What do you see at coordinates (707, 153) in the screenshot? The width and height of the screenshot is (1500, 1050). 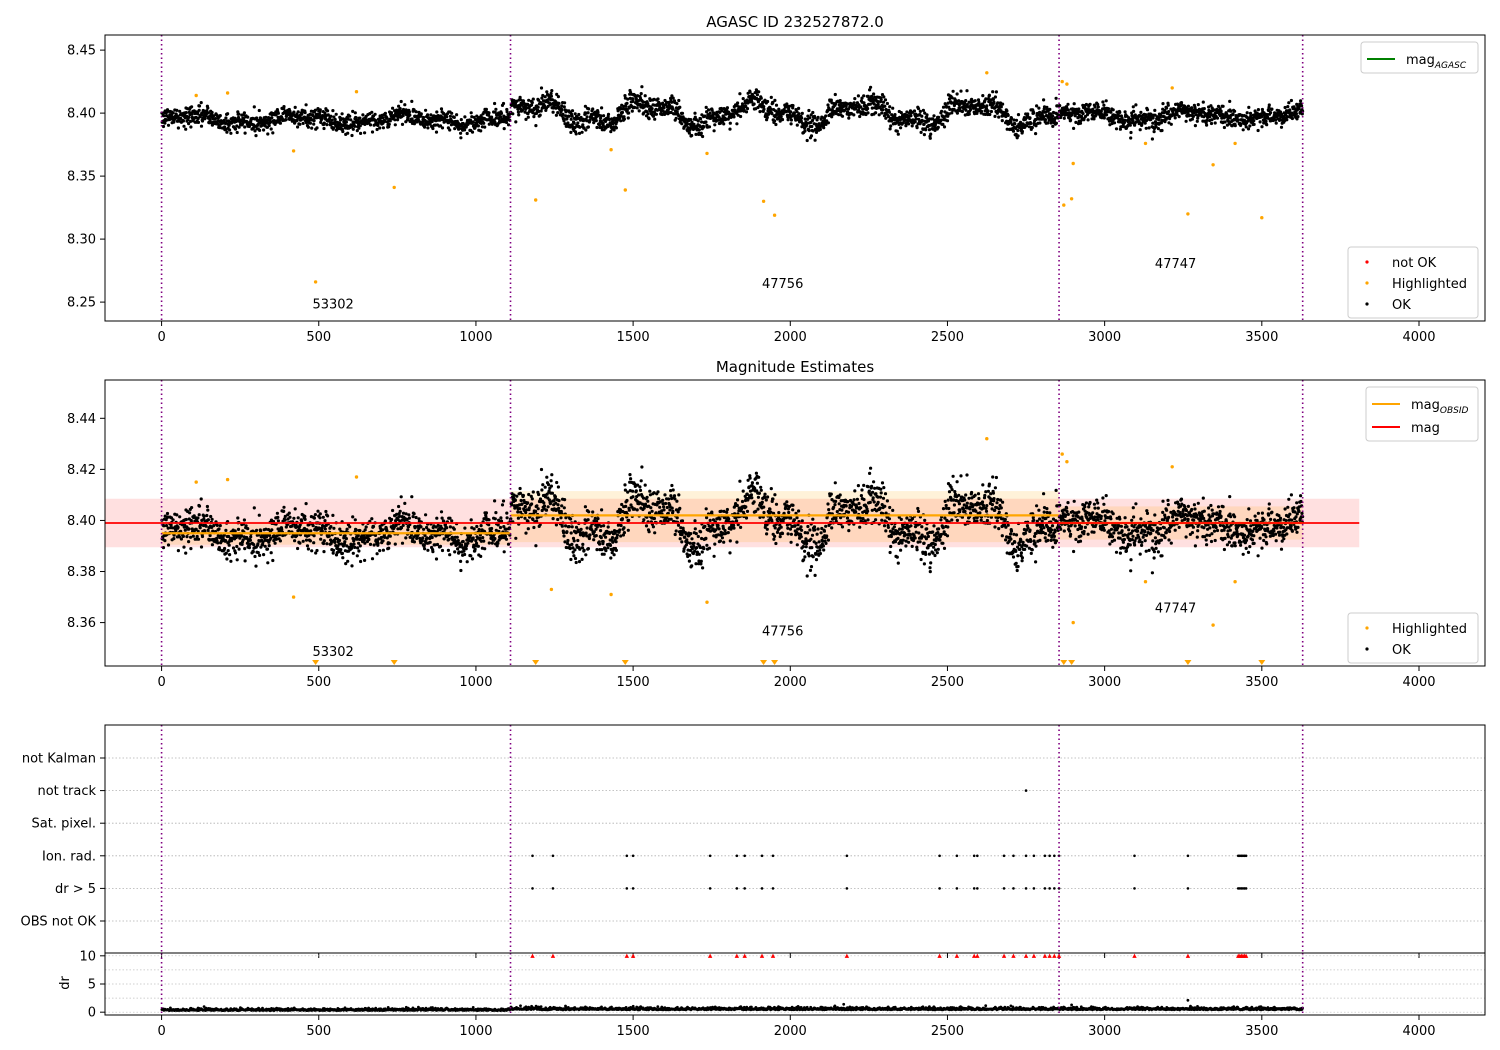 I see `highlighted-point` at bounding box center [707, 153].